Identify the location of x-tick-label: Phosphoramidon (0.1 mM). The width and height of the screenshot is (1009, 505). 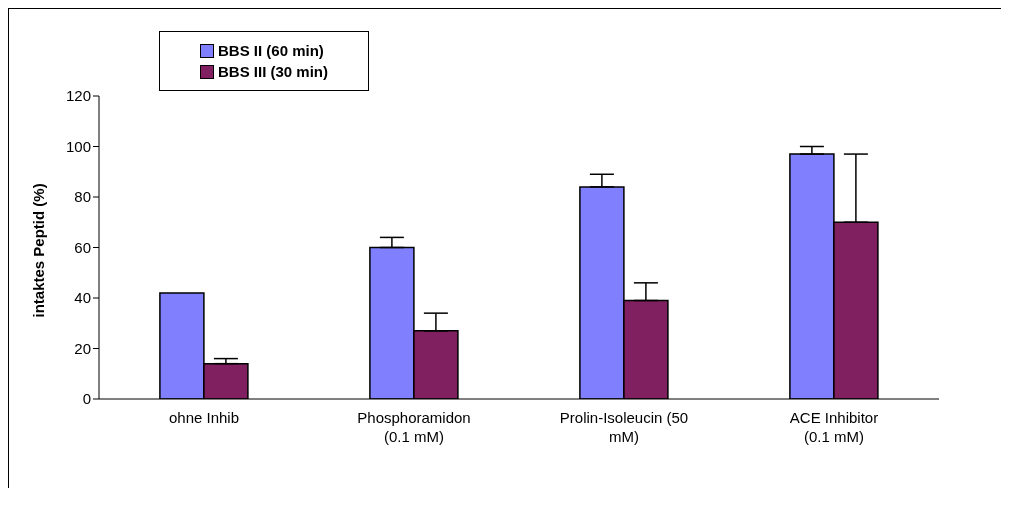
(414, 427).